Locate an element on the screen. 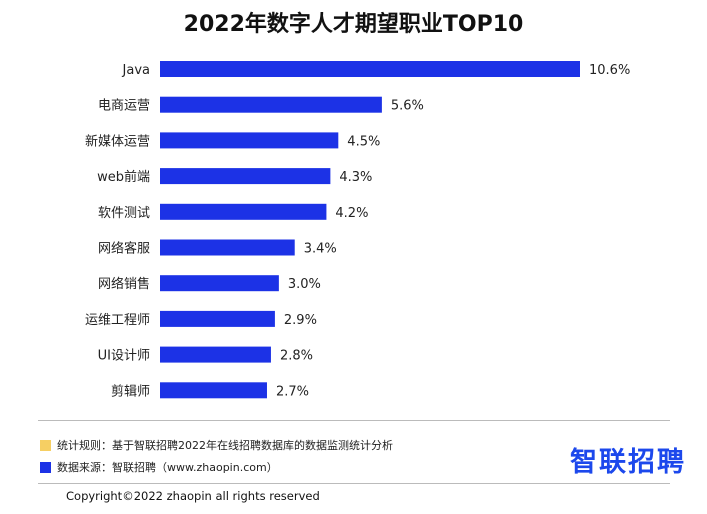  category-label: 运维工程师 is located at coordinates (117, 320).